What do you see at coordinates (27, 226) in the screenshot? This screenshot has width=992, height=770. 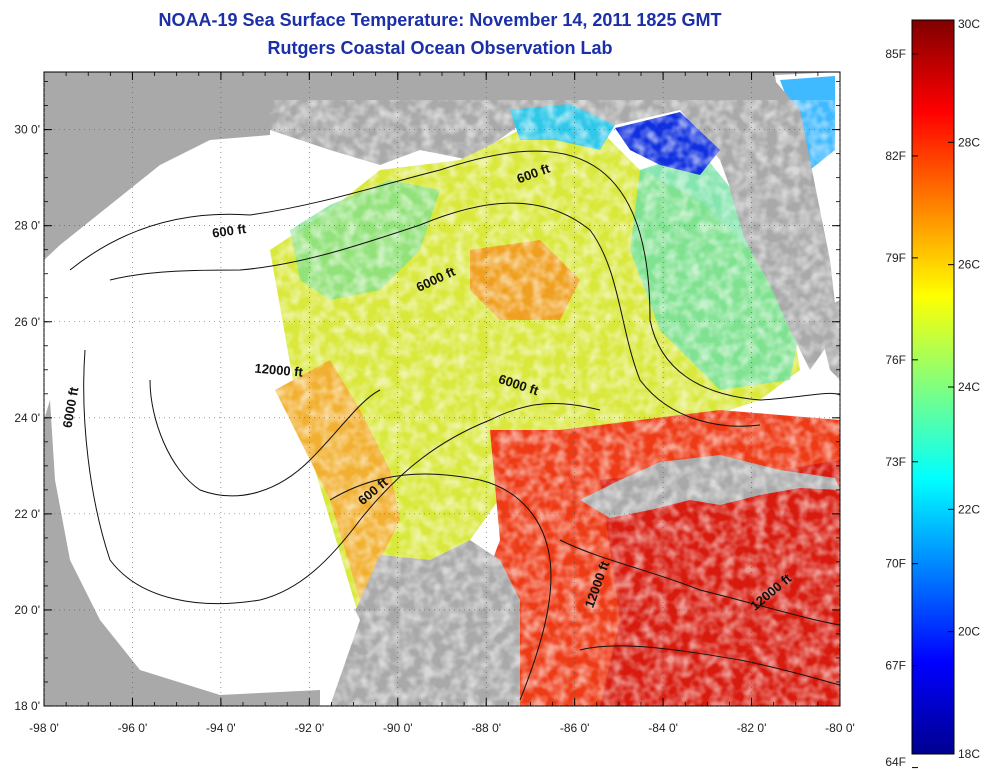 I see `lat-tick-label: 28 0'` at bounding box center [27, 226].